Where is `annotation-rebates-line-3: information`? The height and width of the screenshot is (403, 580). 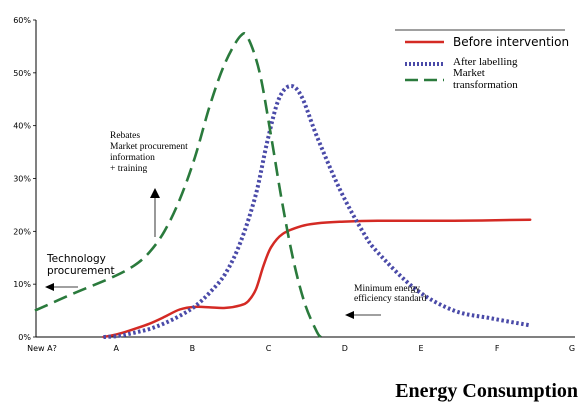
annotation-rebates-line-3: information is located at coordinates (132, 157).